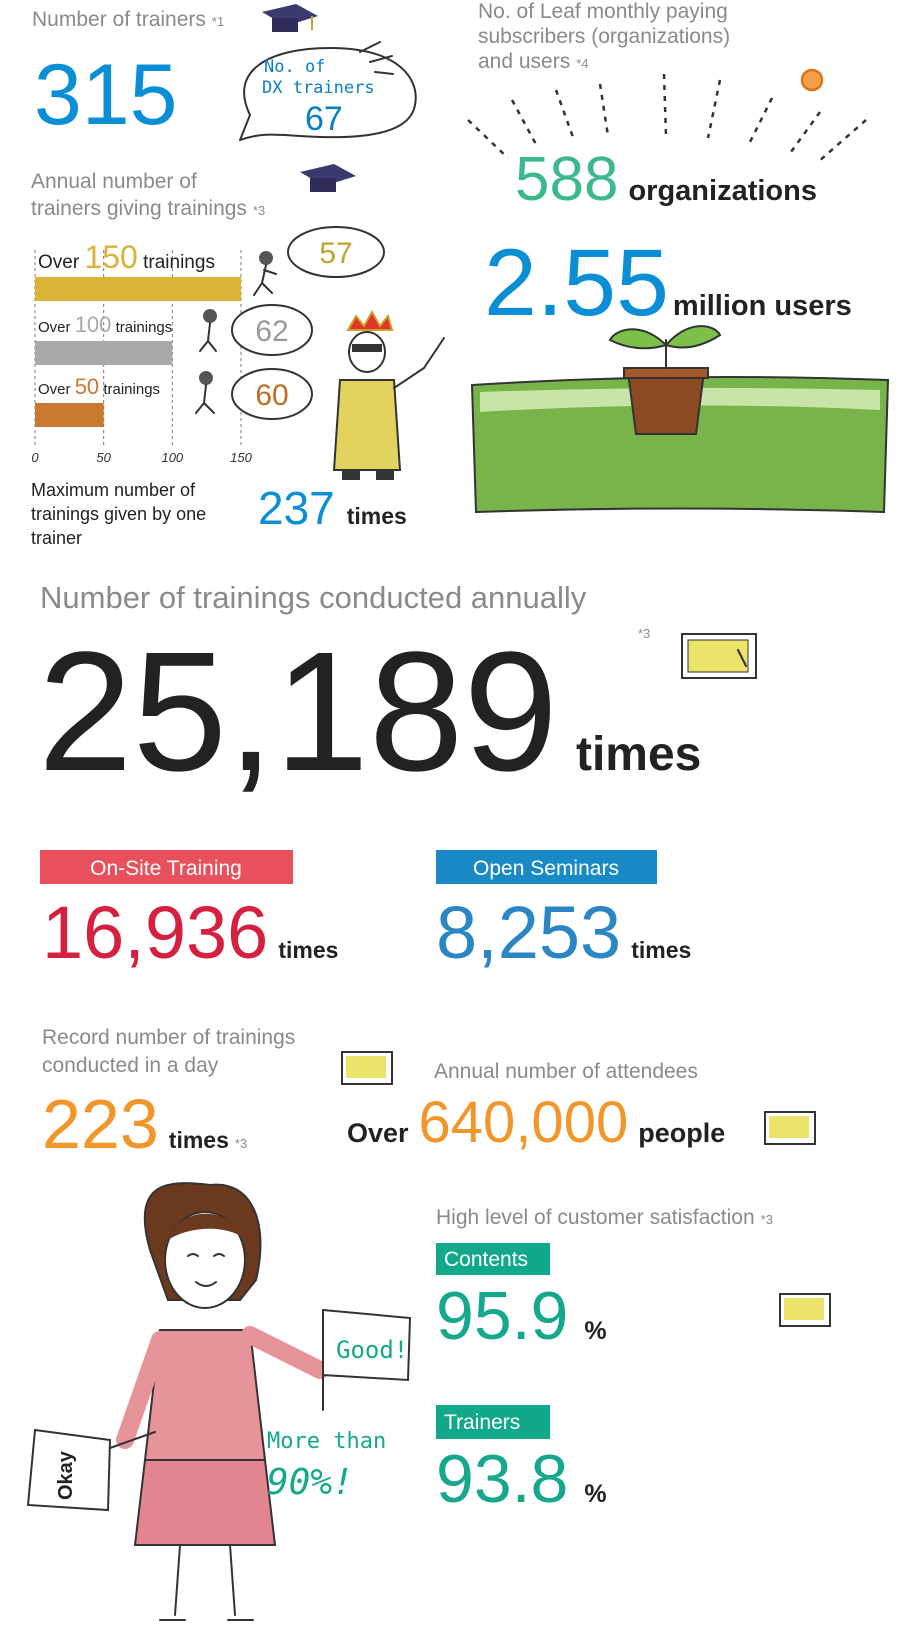  Describe the element at coordinates (595, 1217) in the screenshot. I see `satisfaction-title-text: High level of customer satisfaction` at that location.